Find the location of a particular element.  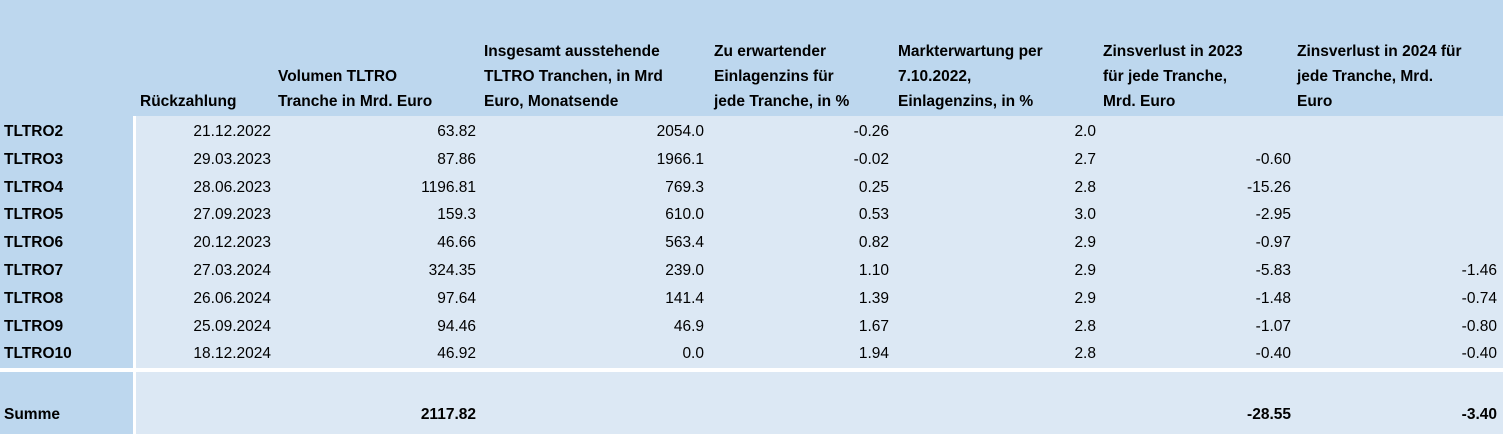

row-label: TLTRO4 is located at coordinates (34, 187).